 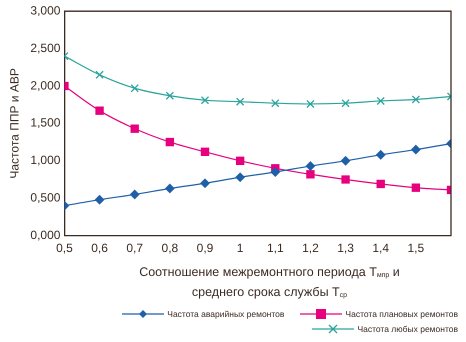 I want to click on text: Соотношение межремонтного периода Т$_{мпр}$ и среднего срока службы Т$_{ср}$, so click(x=269, y=282).